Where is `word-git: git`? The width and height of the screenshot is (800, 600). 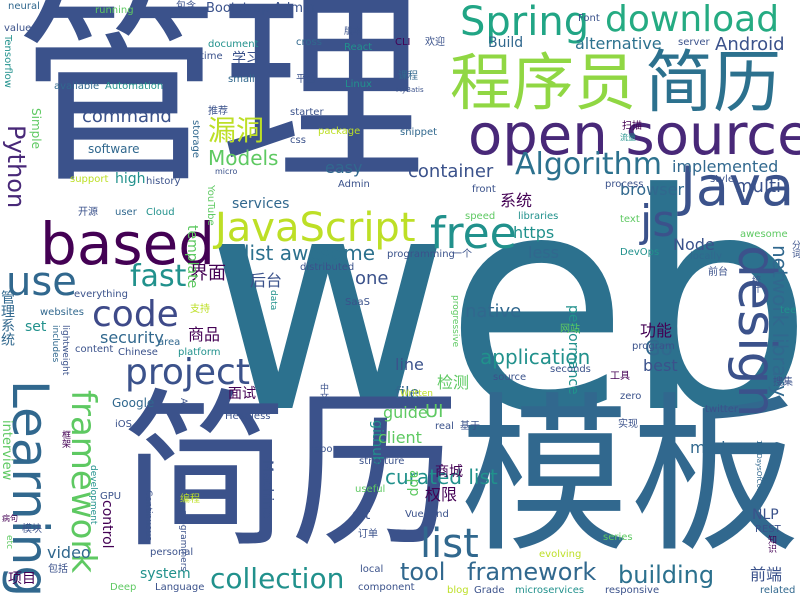
word-git: git is located at coordinates (361, 515).